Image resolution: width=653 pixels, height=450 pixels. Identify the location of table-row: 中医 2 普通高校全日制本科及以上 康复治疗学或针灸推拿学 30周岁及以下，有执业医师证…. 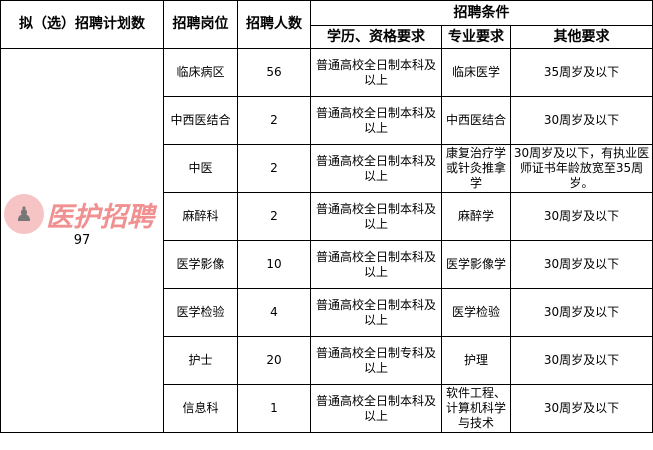
(327, 168).